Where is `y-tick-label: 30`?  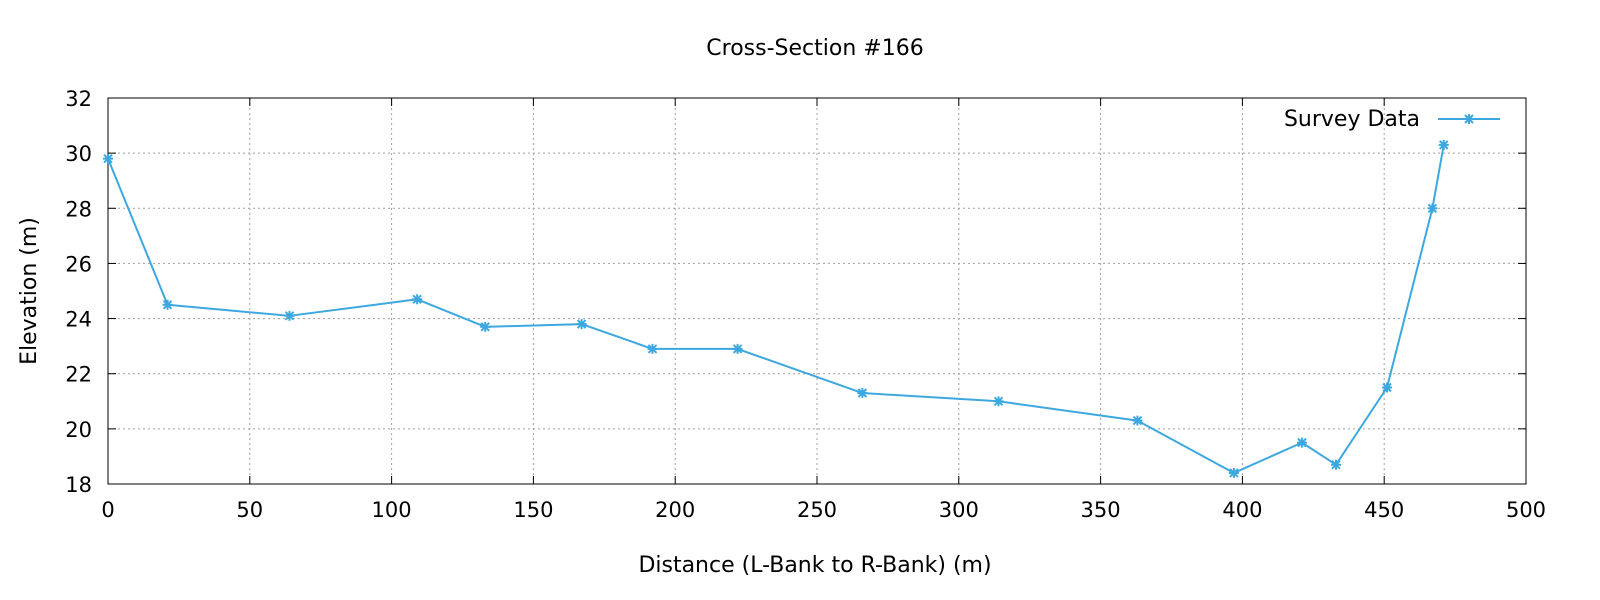
y-tick-label: 30 is located at coordinates (78, 154).